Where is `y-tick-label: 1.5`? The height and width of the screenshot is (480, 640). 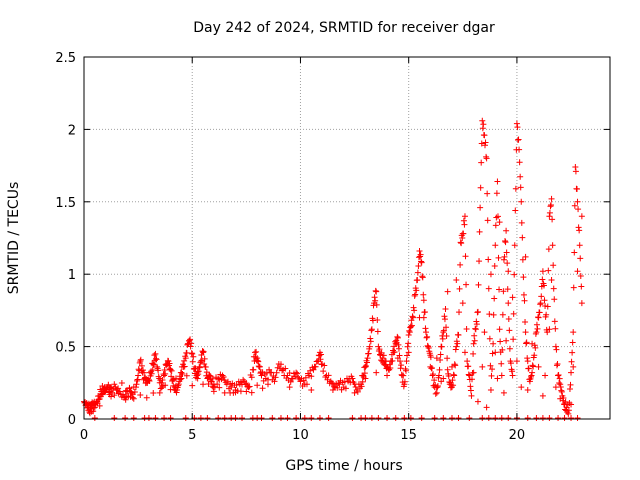
y-tick-label: 1.5 is located at coordinates (65, 203).